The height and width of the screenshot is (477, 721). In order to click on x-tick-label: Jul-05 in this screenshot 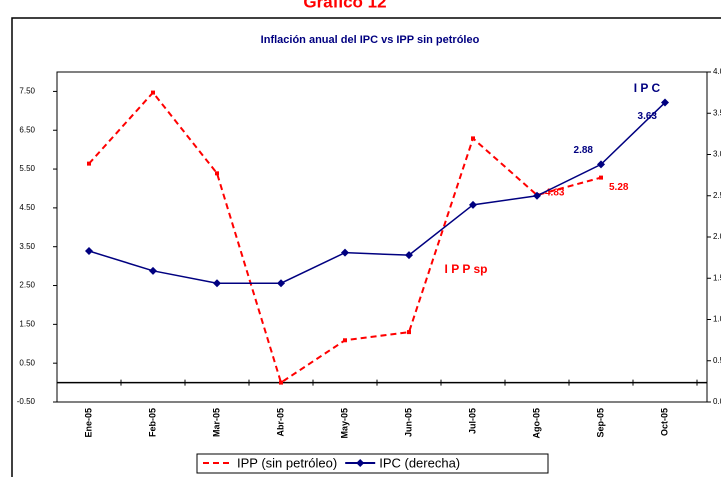, I will do `click(472, 421)`.